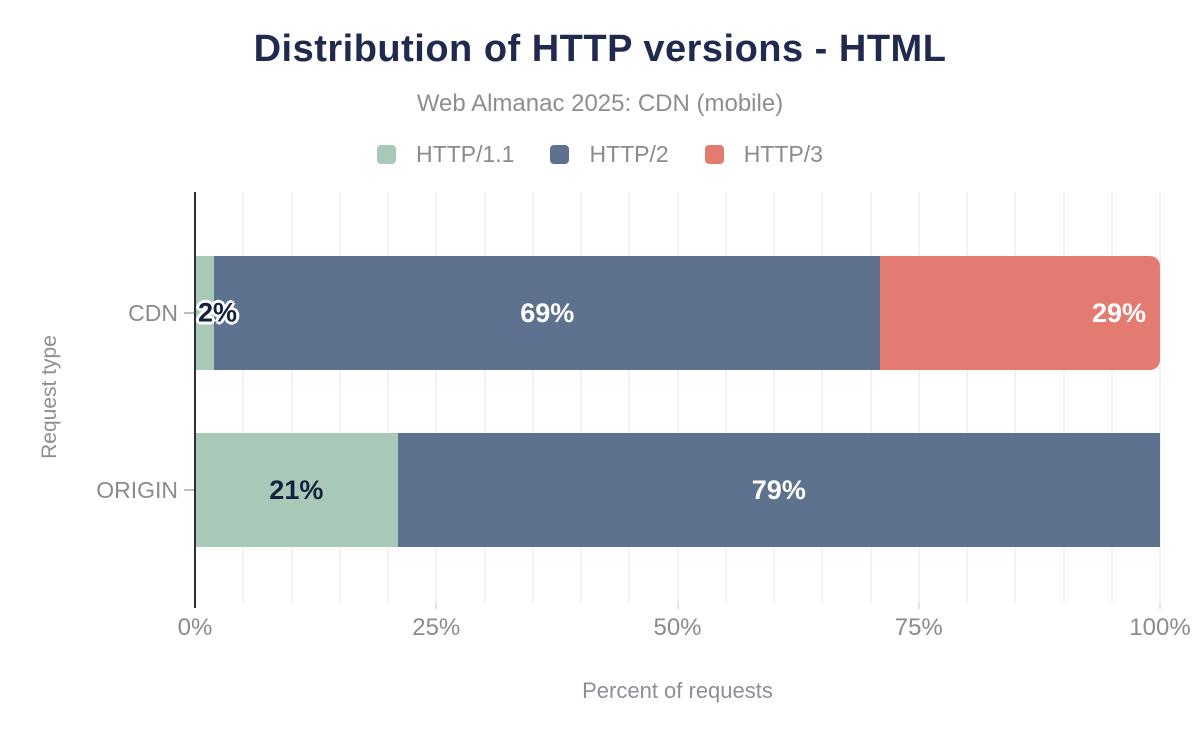 This screenshot has width=1200, height=742. I want to click on legend-item-http-3: HTTP/3, so click(763, 154).